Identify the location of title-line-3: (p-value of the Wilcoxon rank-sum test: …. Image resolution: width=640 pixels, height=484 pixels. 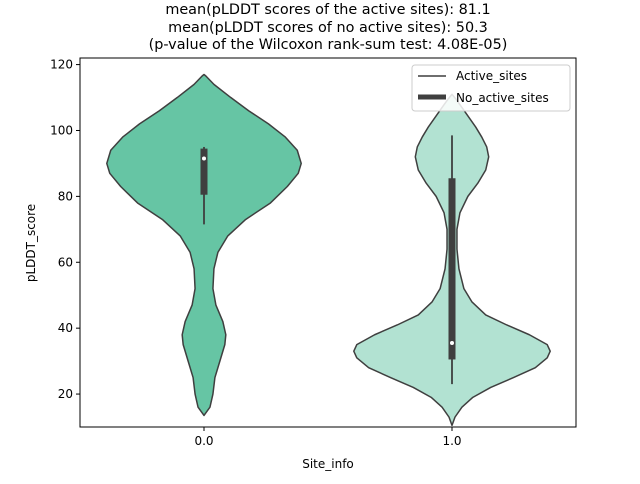
(328, 45).